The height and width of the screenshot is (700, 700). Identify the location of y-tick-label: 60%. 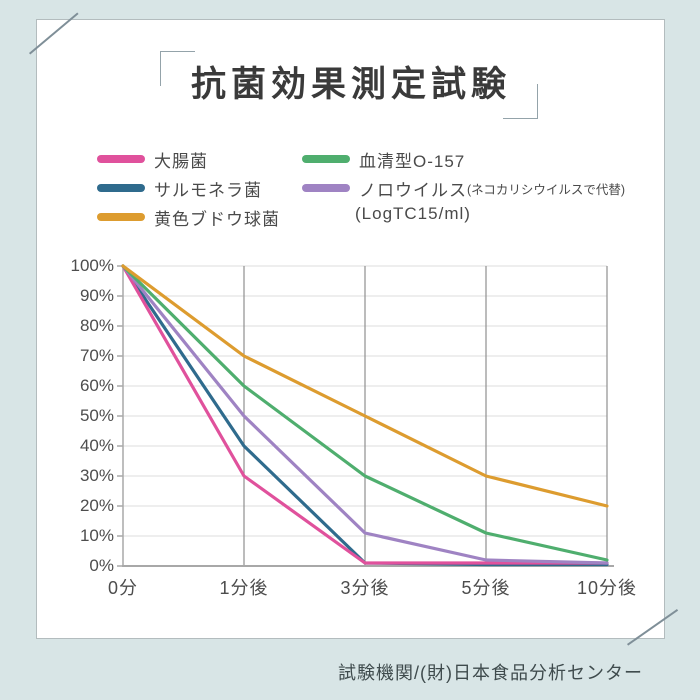
(96, 385).